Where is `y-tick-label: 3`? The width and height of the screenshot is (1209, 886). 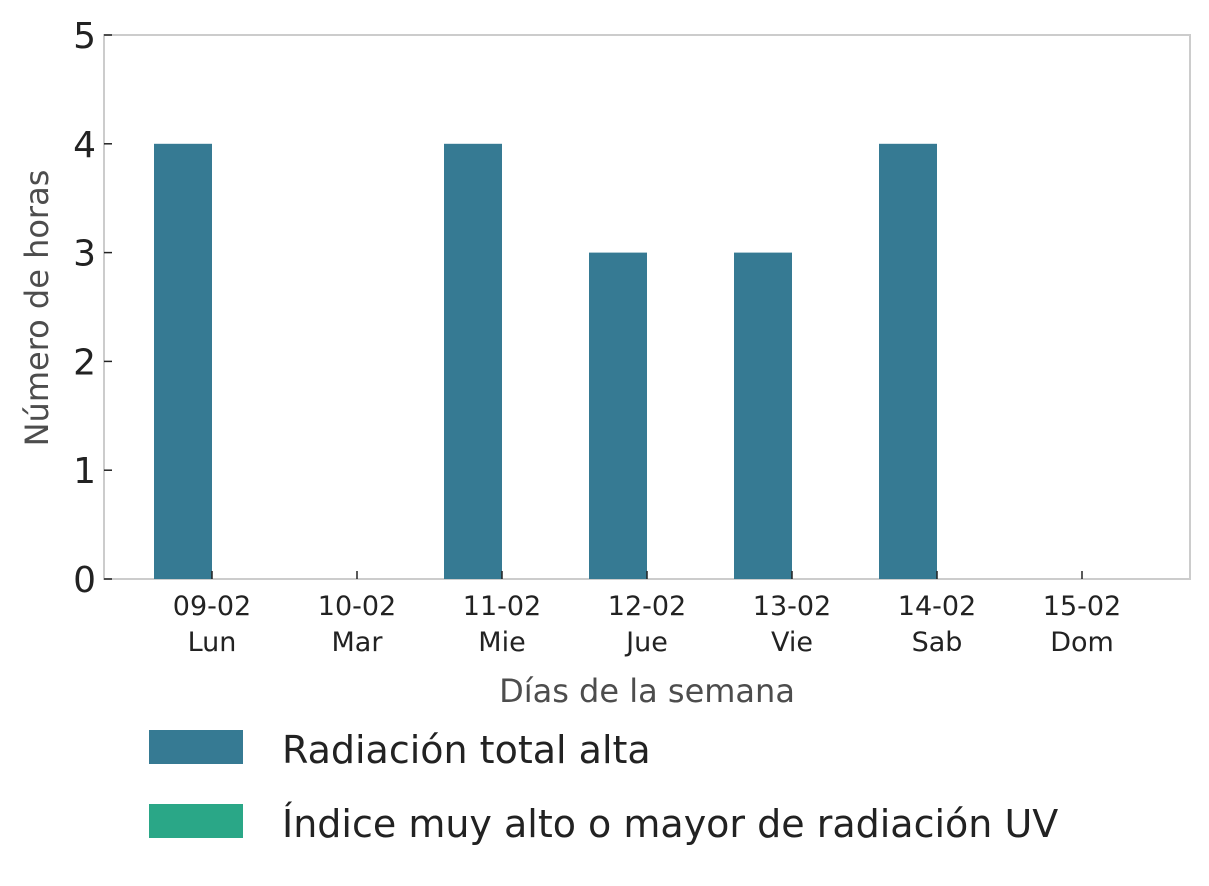 y-tick-label: 3 is located at coordinates (84, 254).